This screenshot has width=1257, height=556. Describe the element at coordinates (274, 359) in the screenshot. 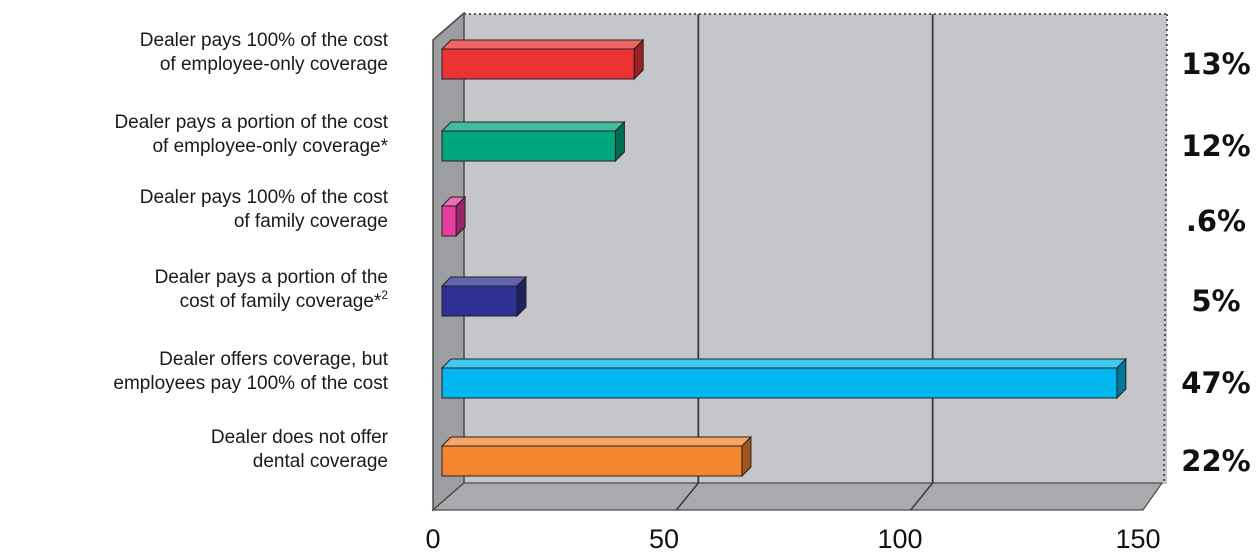

I see `category-label-5-line-1: Dealer offers coverage, but` at that location.